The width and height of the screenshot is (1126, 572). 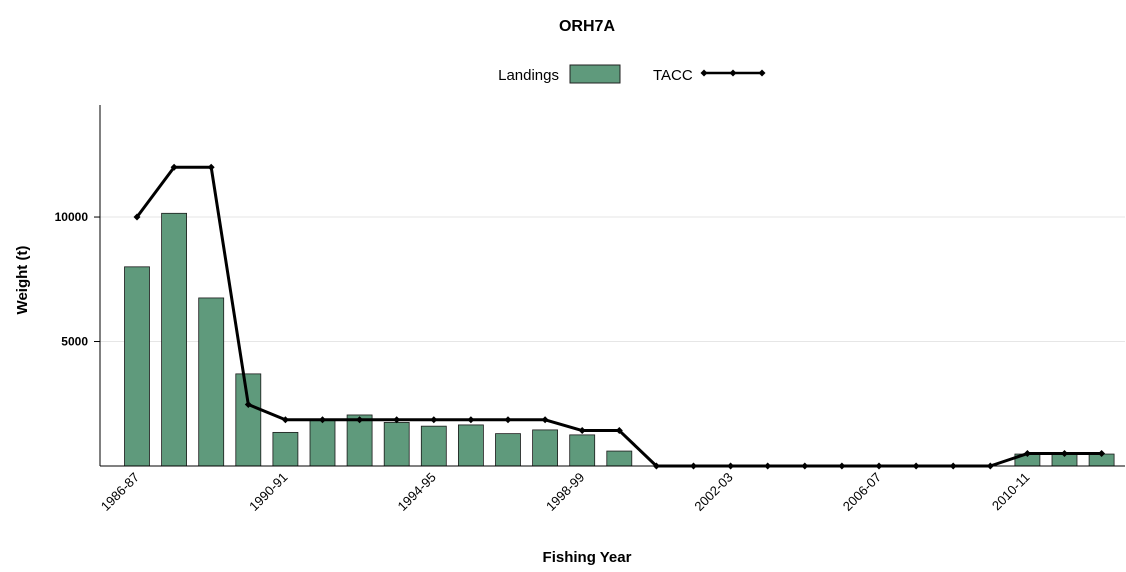 I want to click on x-axis-label: Fishing Year, so click(x=587, y=557).